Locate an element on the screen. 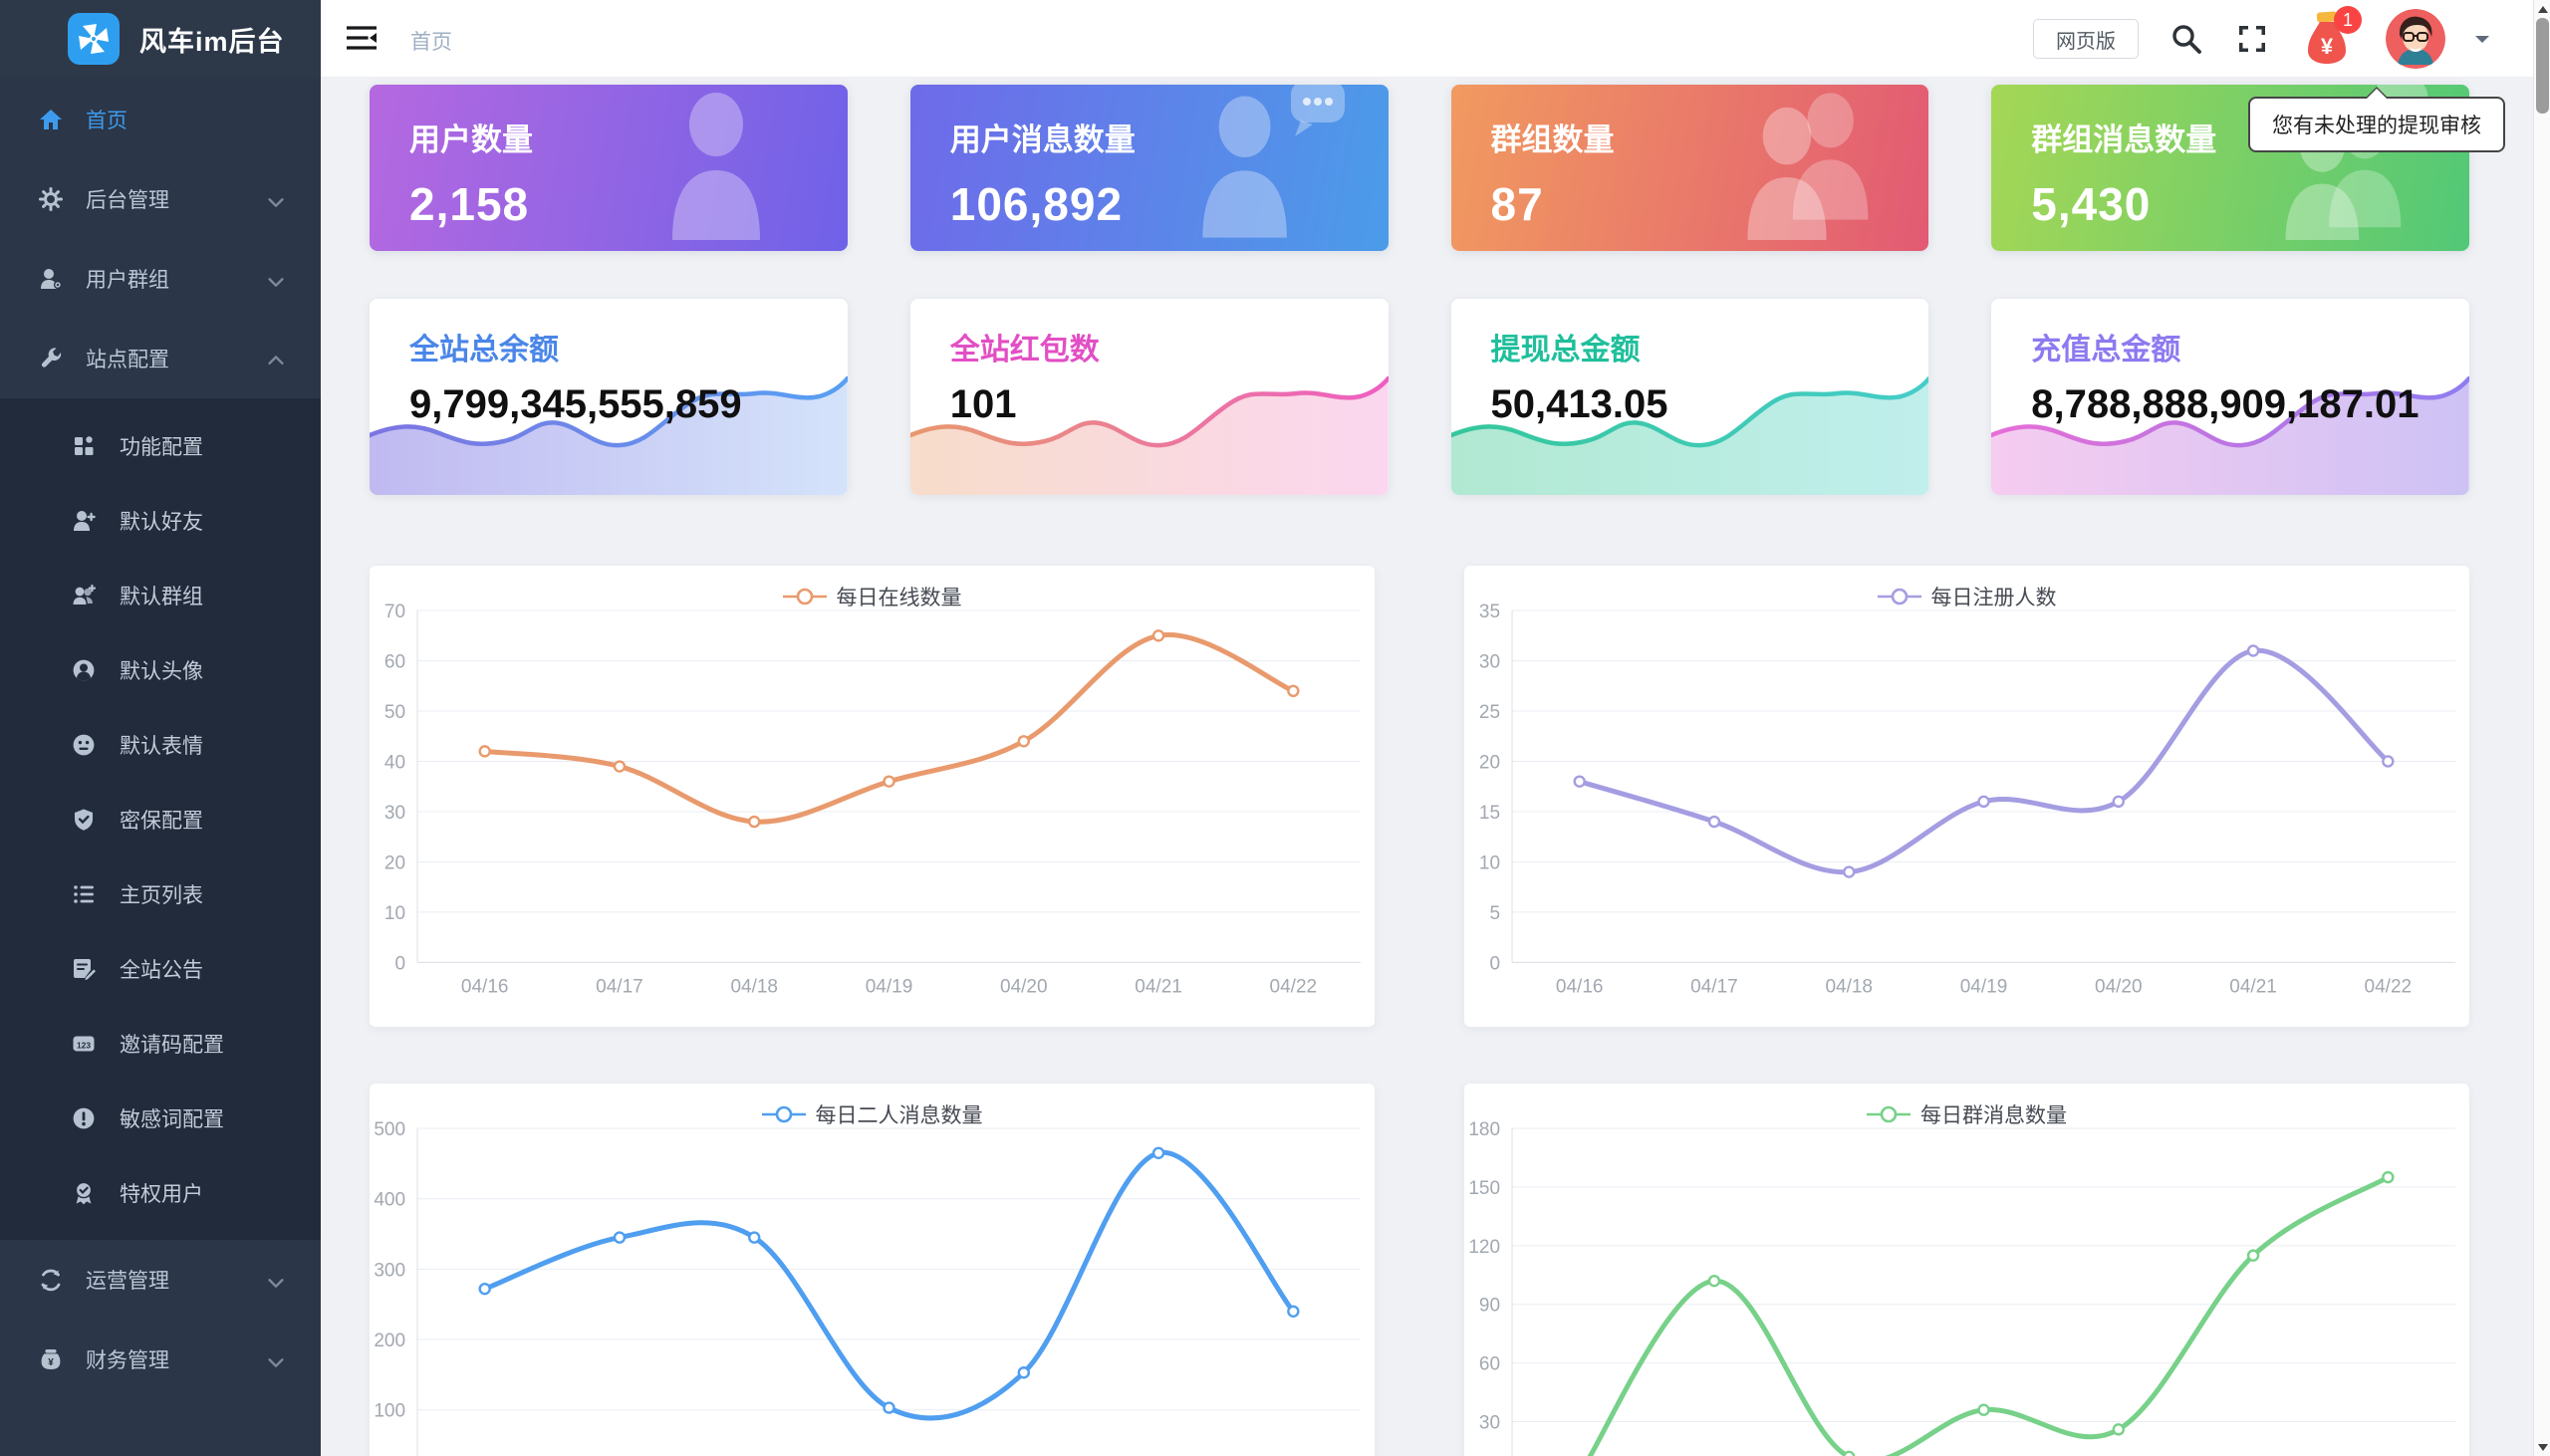 The image size is (2550, 1456). sidebar-subitem-4: 默认表情 is located at coordinates (160, 744).